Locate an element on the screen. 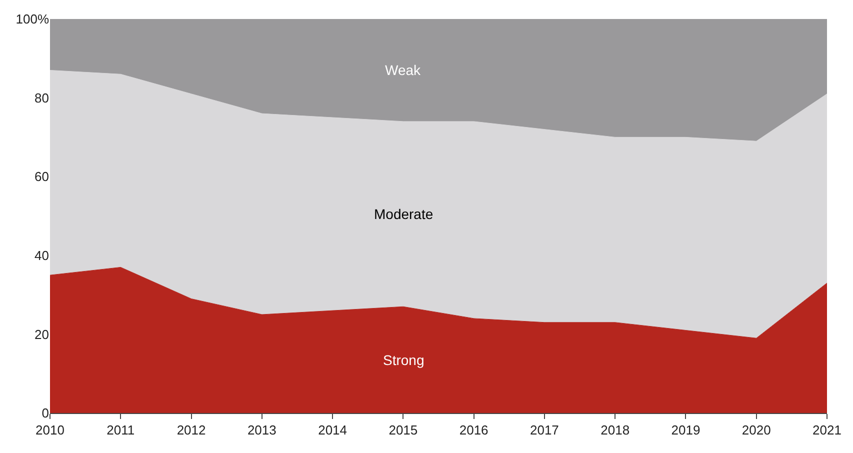 The image size is (853, 453). series-label: Strong is located at coordinates (403, 360).